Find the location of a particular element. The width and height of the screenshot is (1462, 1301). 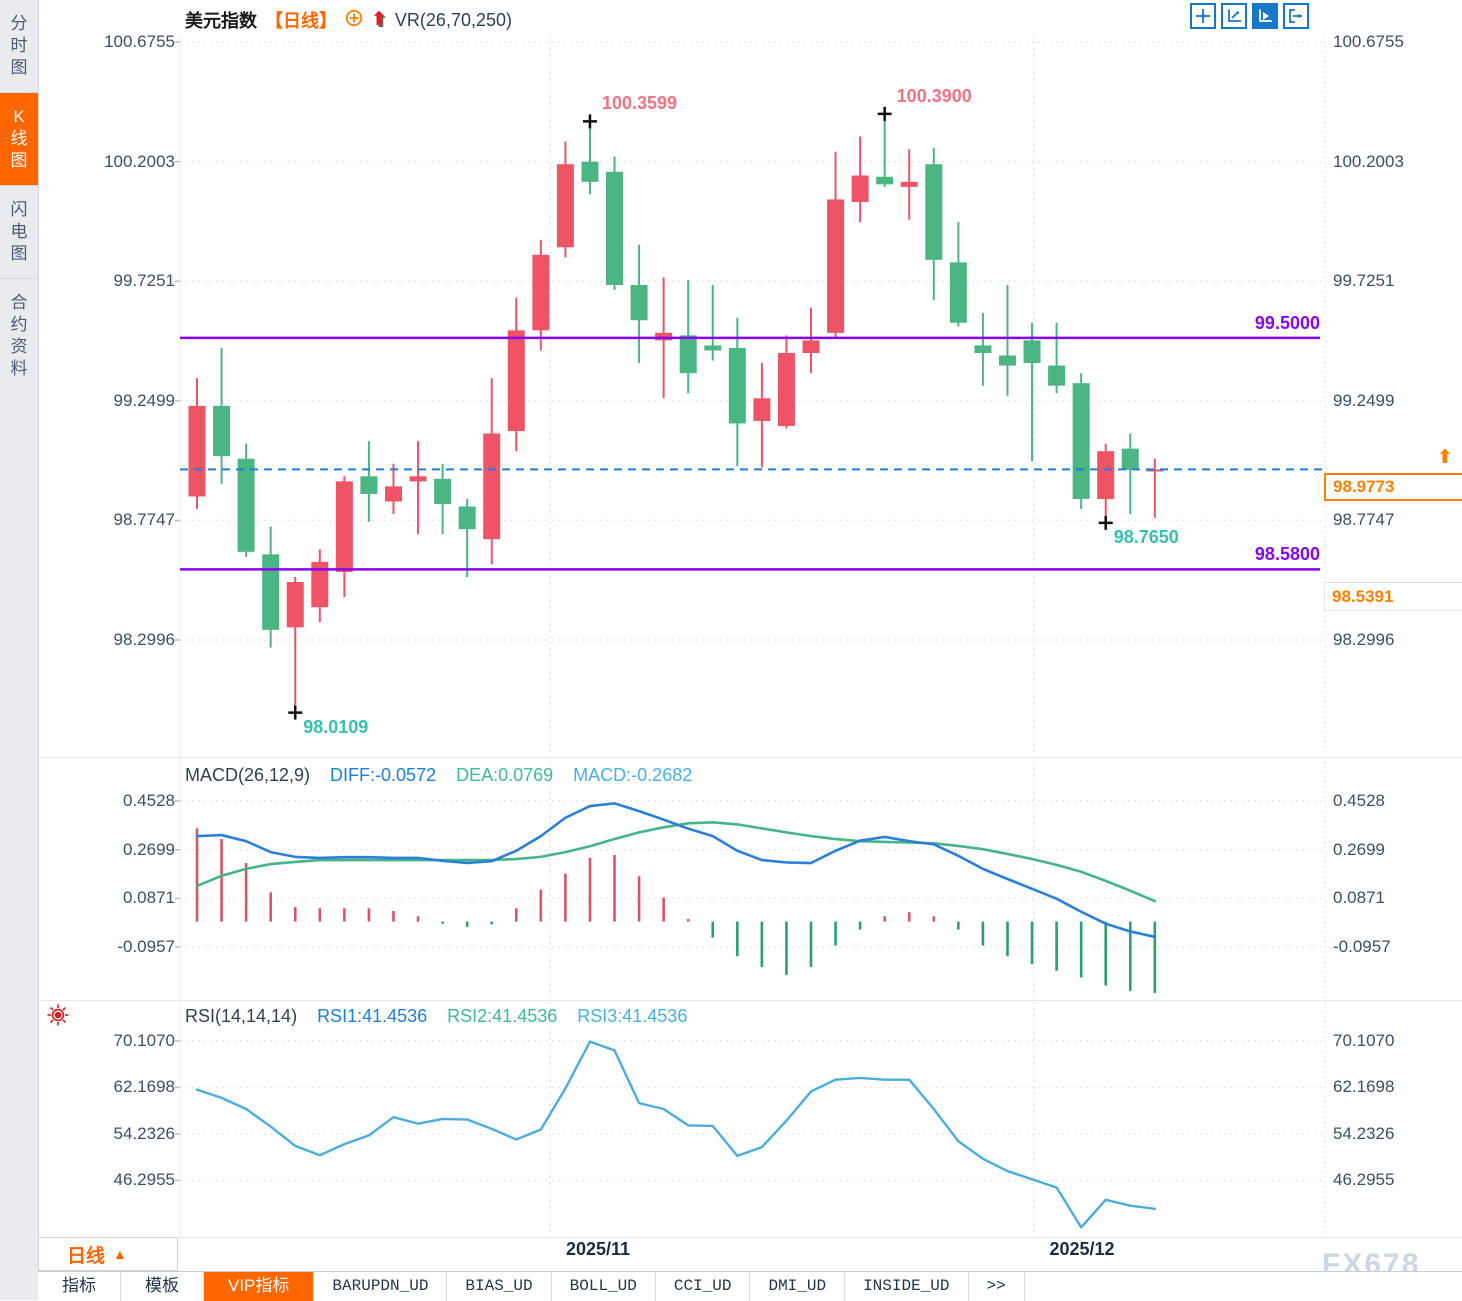

tab-DMI_UD: DMI_UD is located at coordinates (798, 1286).